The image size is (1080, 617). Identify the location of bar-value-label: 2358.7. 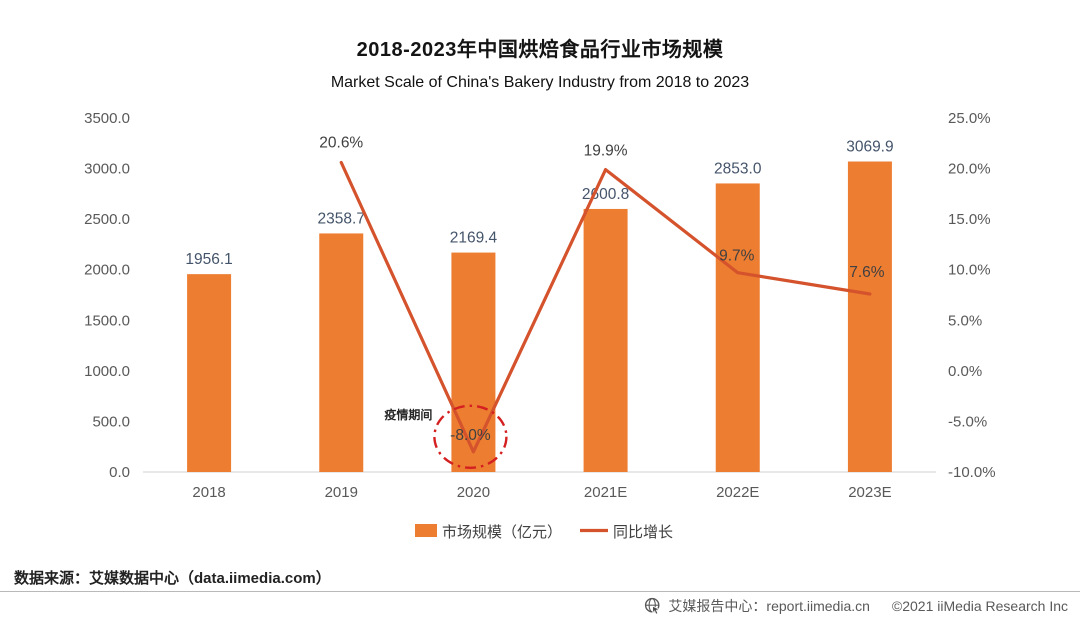
(341, 218).